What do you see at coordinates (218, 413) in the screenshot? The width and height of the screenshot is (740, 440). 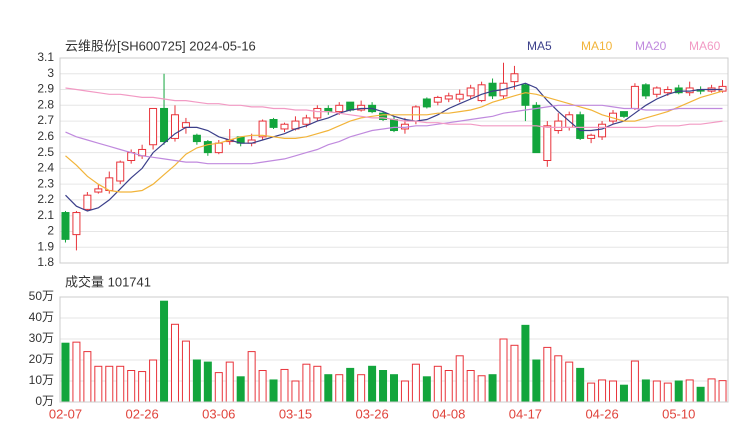 I see `x-tick-label: 03-06` at bounding box center [218, 413].